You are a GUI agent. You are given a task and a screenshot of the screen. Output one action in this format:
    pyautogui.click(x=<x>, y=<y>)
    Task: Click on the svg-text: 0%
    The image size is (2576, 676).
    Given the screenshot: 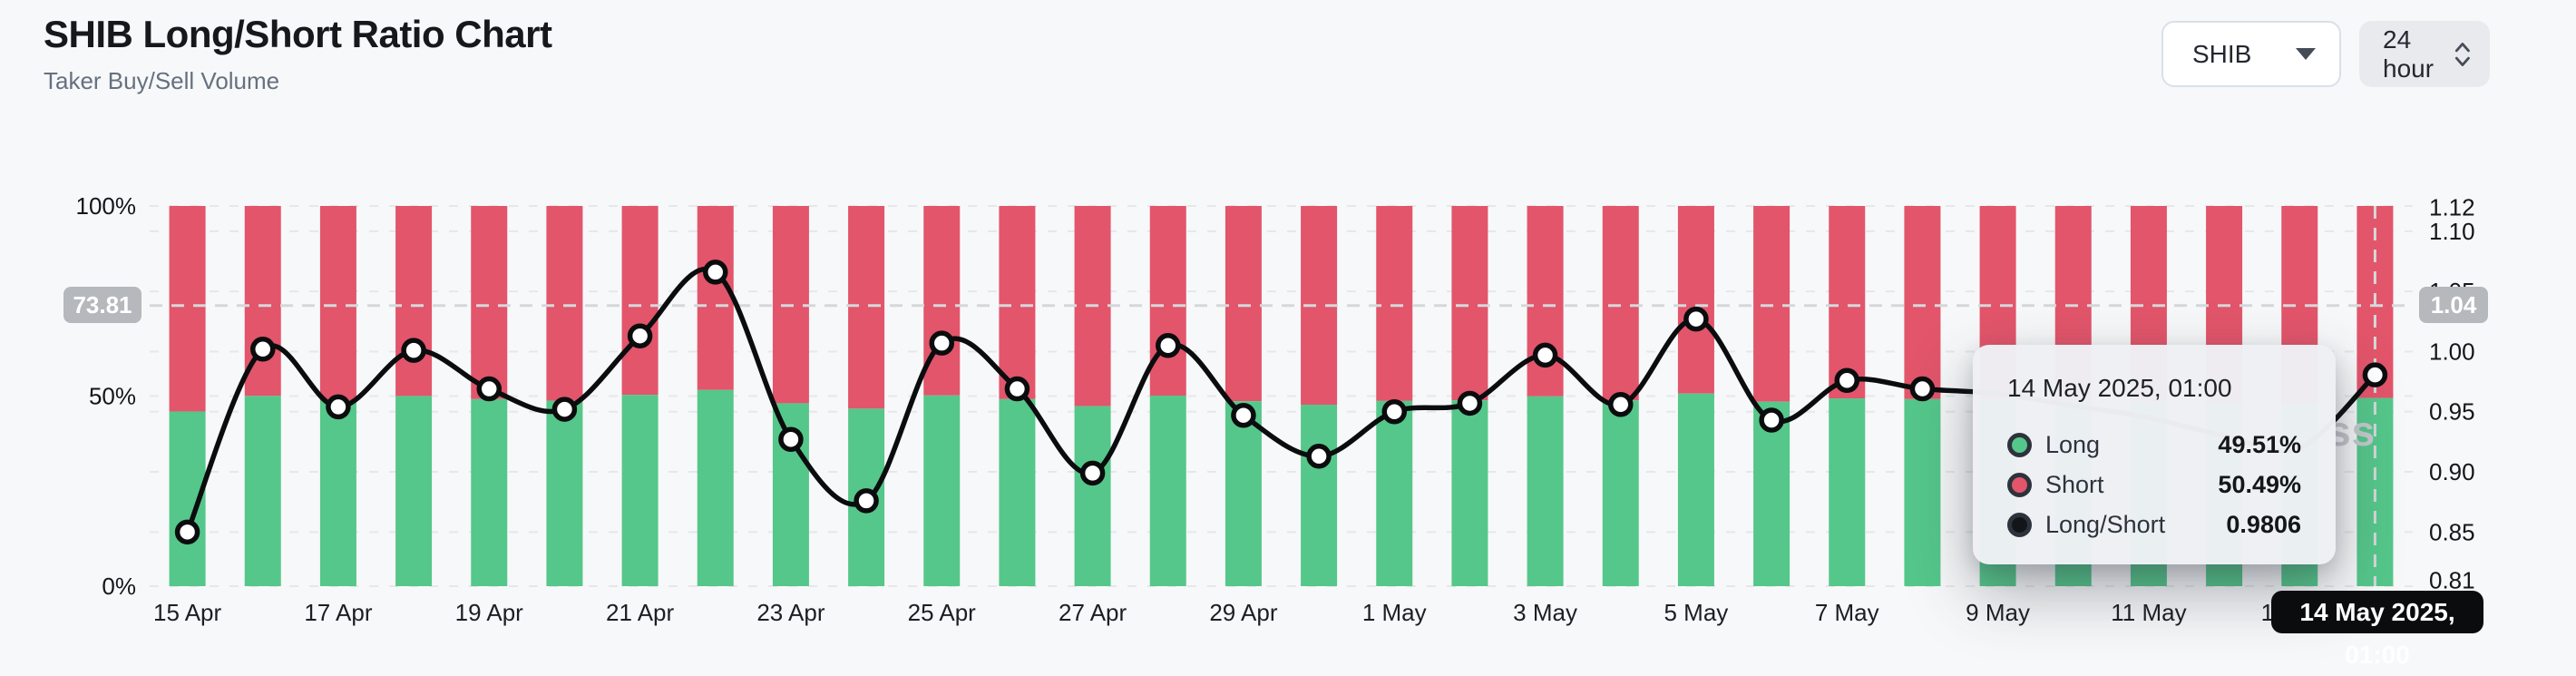 What is the action you would take?
    pyautogui.click(x=119, y=586)
    